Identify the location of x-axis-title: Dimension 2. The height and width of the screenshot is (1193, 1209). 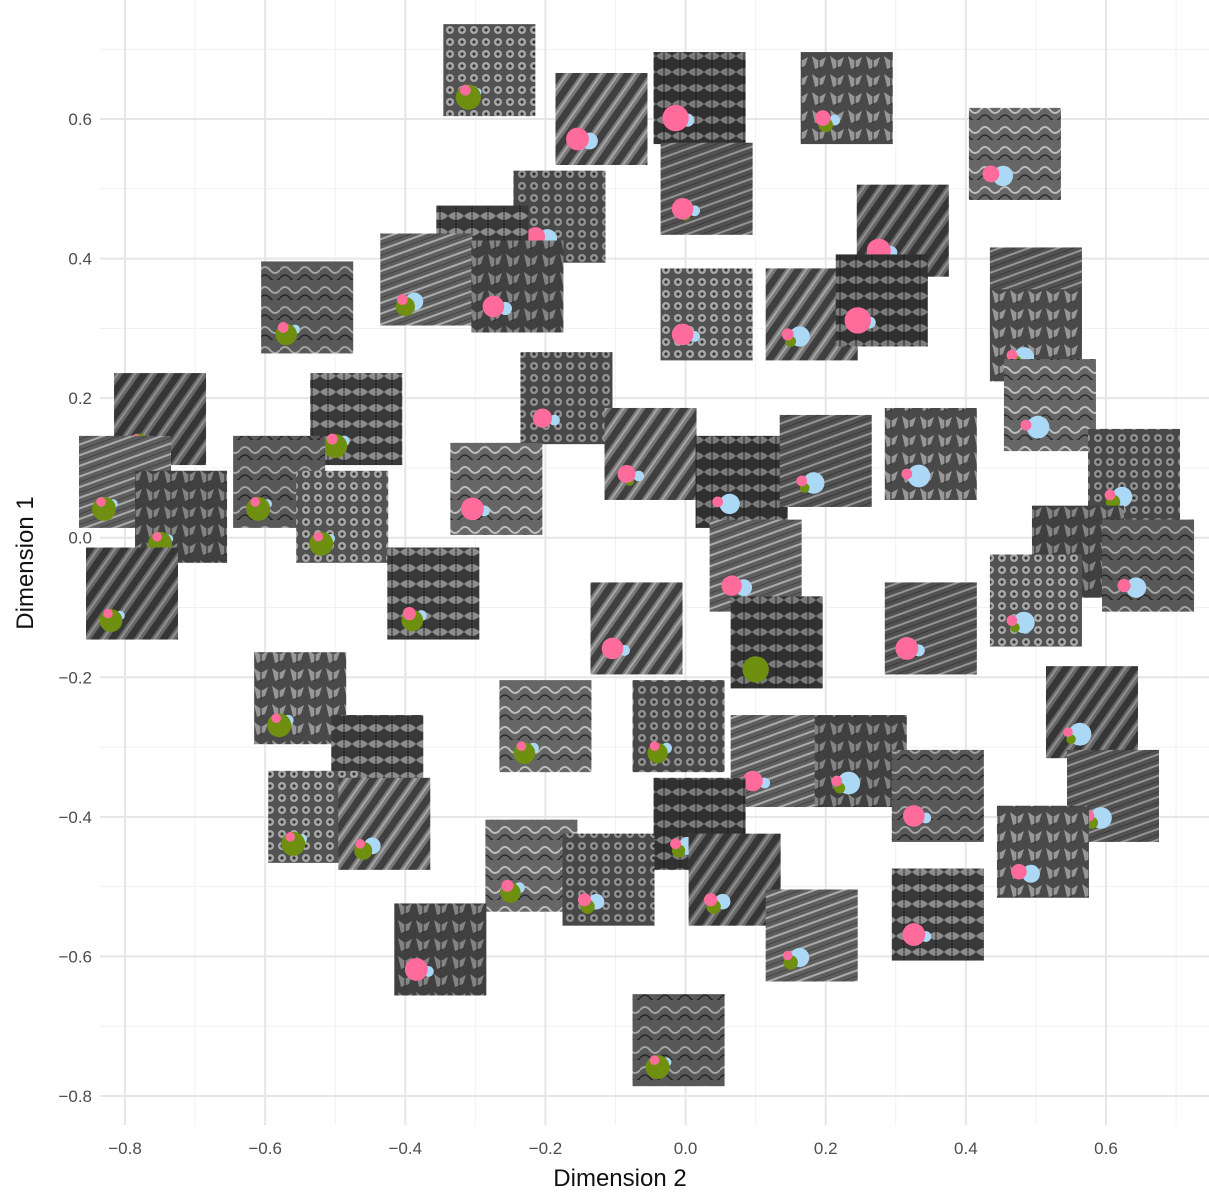
(619, 1178).